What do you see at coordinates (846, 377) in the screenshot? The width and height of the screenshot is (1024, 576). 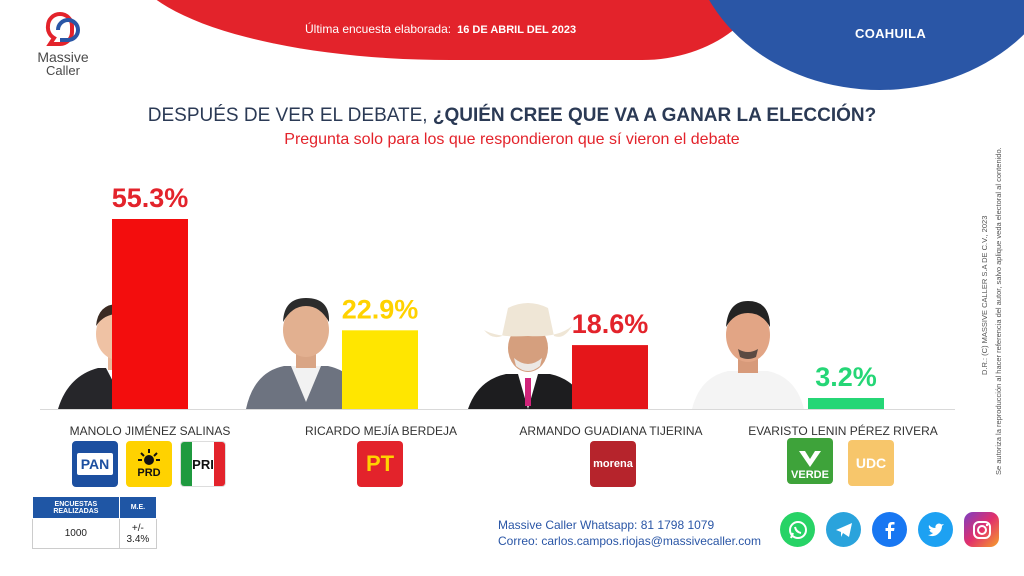 I see `bar-label-4: 3.2%` at bounding box center [846, 377].